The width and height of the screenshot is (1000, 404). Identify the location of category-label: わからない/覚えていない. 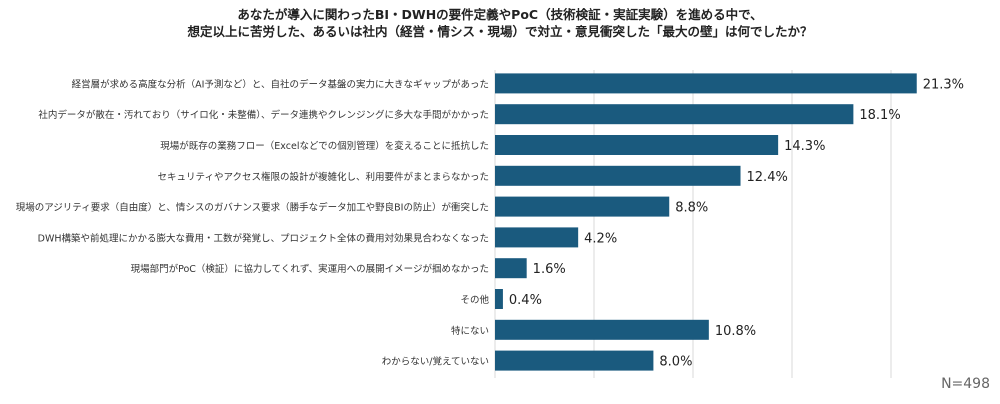
(435, 362).